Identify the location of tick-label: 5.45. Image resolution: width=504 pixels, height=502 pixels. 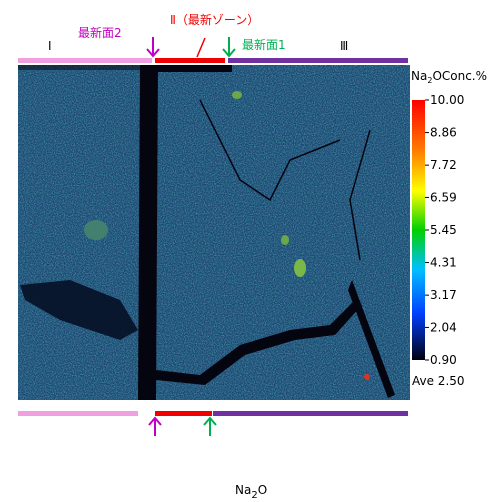
(443, 230).